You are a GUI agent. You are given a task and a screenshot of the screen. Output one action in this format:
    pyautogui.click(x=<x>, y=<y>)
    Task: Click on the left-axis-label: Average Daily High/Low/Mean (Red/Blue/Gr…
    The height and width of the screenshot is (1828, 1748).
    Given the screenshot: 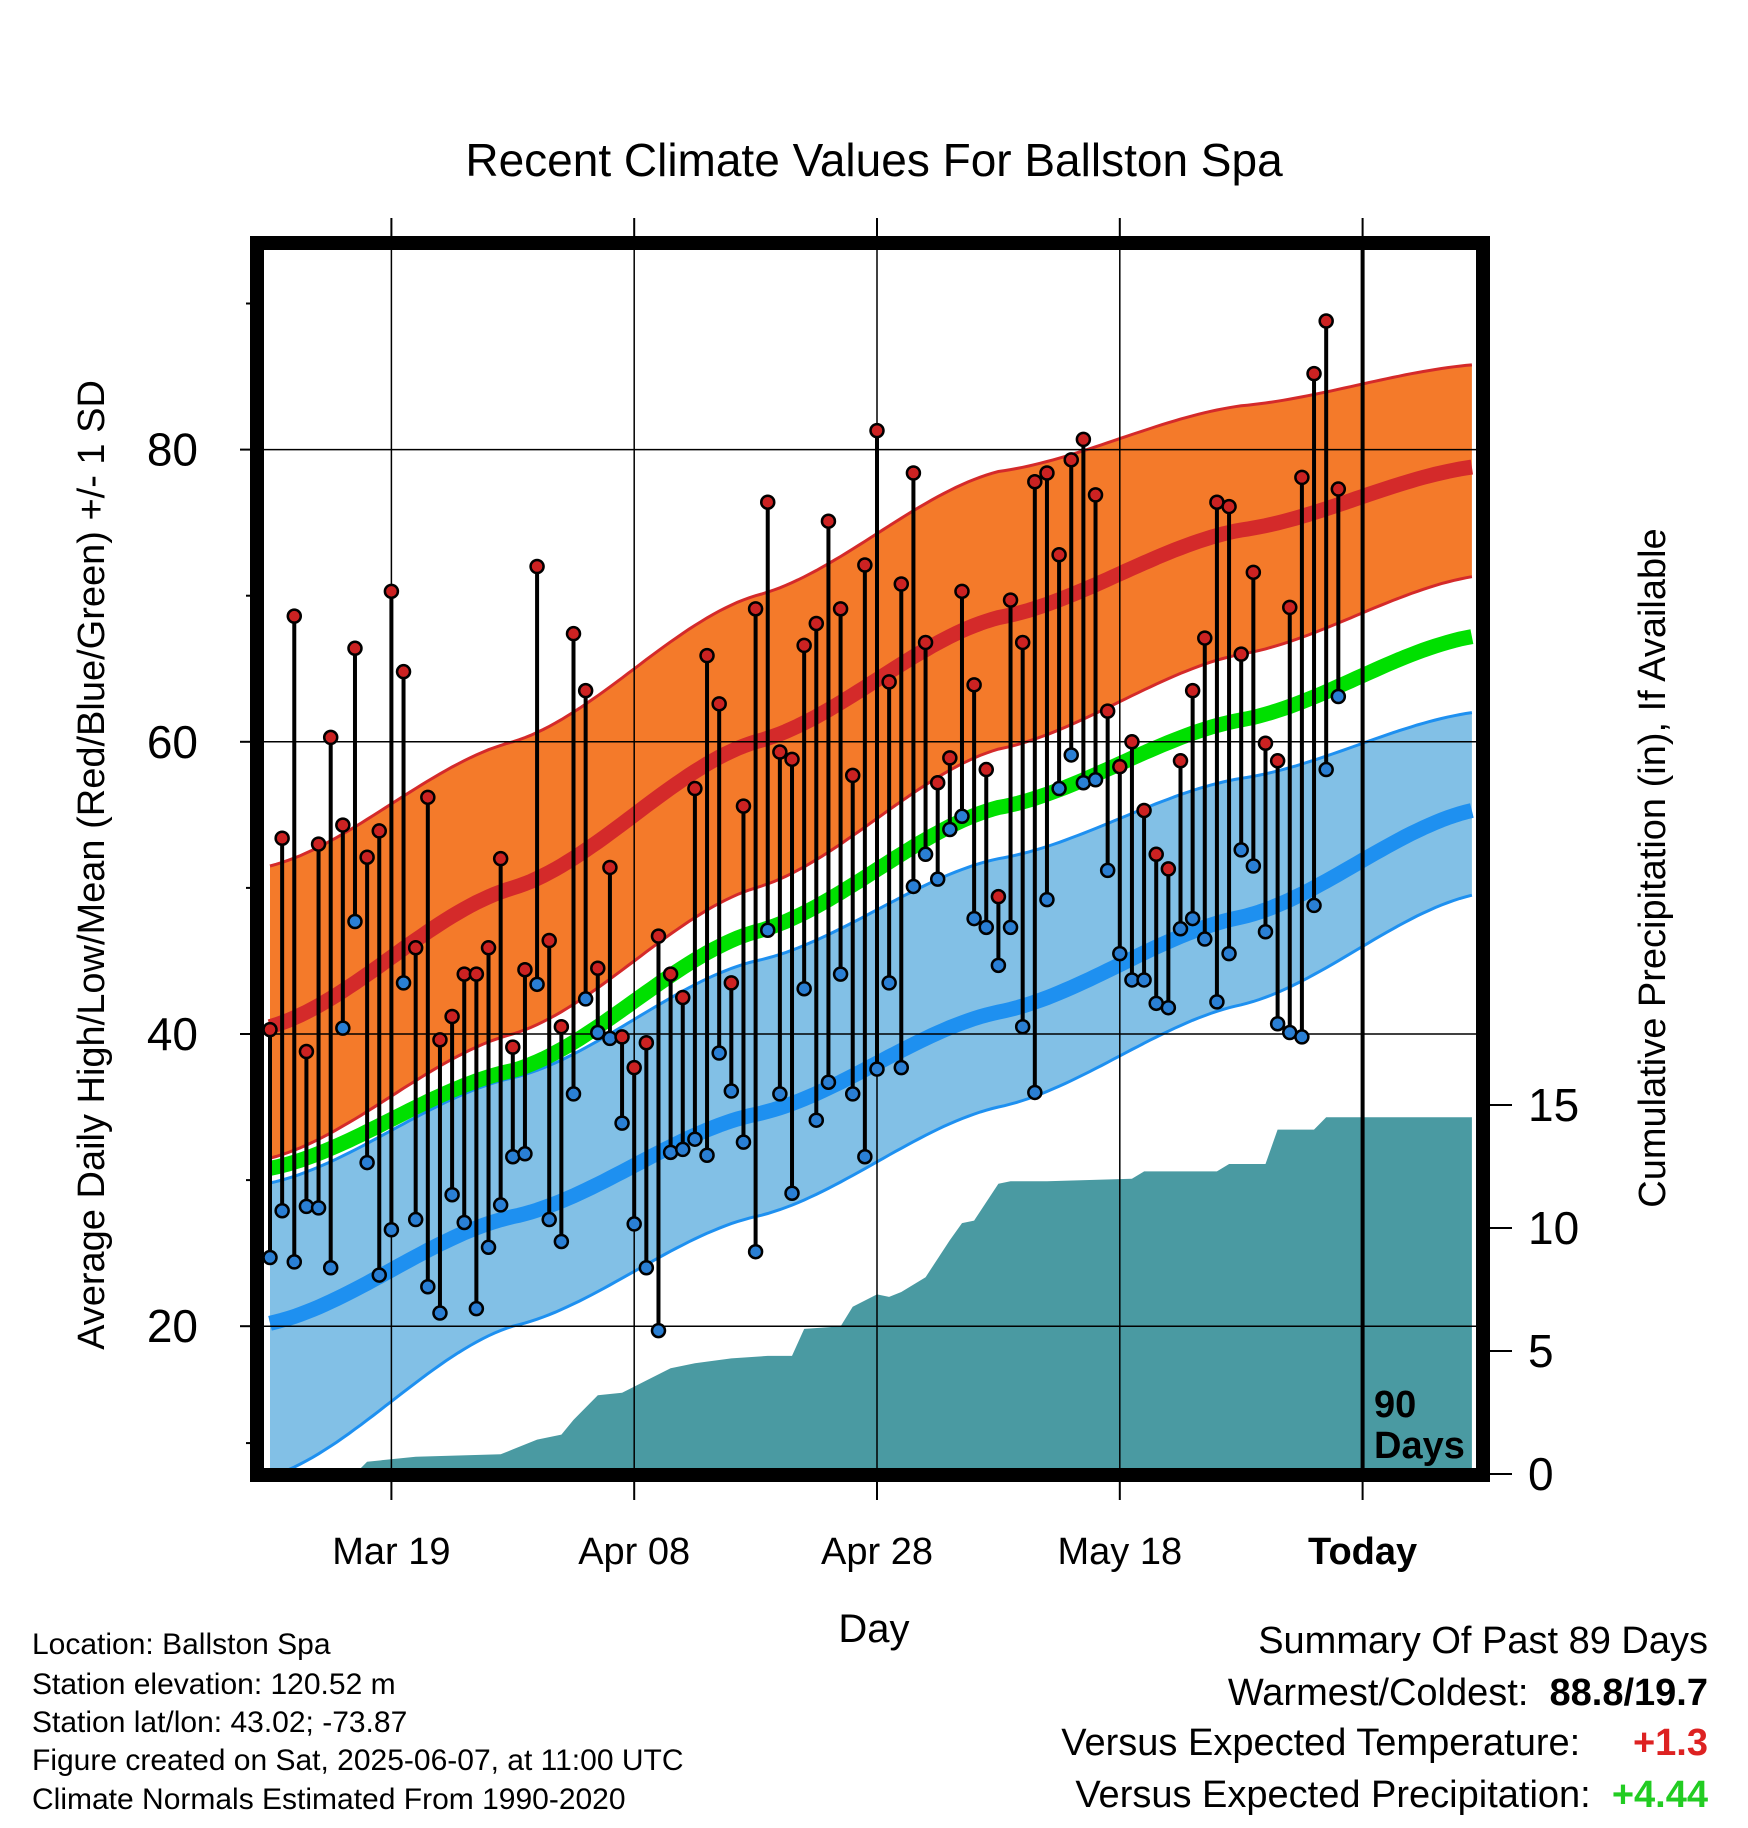 What is the action you would take?
    pyautogui.click(x=92, y=865)
    